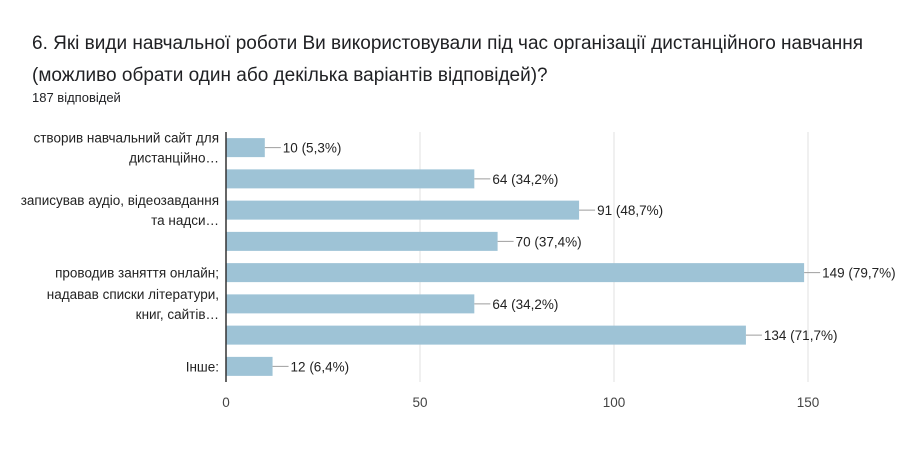 The width and height of the screenshot is (900, 457). I want to click on category-label: проводив заняття онлайн;, so click(137, 273).